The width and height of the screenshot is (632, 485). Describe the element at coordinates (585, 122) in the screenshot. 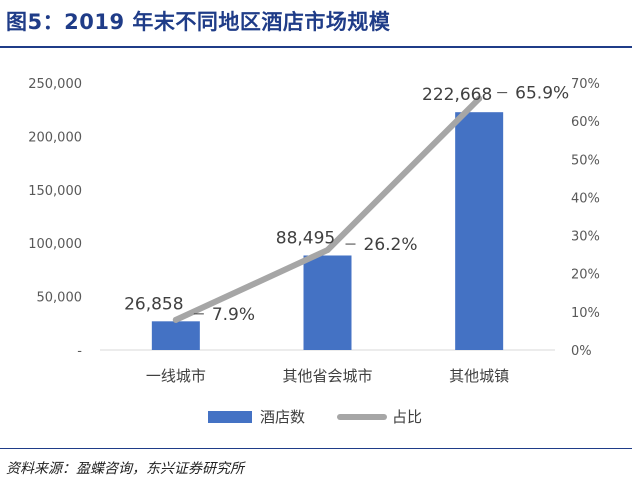

I see `right-tick-label: 60%` at that location.